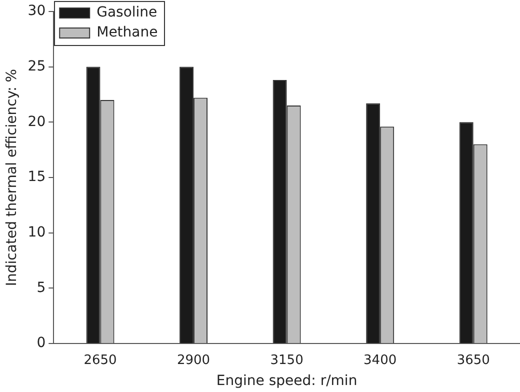 The height and width of the screenshot is (392, 520). What do you see at coordinates (37, 122) in the screenshot?
I see `y-tick-label: 20` at bounding box center [37, 122].